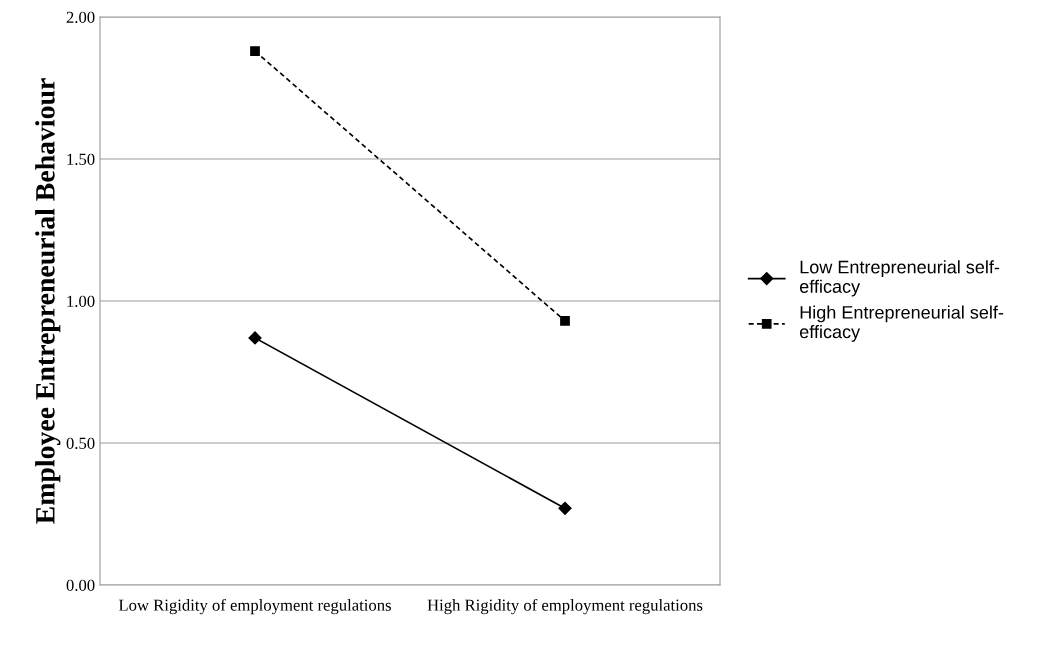 The height and width of the screenshot is (649, 1043). Describe the element at coordinates (80, 17) in the screenshot. I see `y-tick-label: 2.00` at that location.